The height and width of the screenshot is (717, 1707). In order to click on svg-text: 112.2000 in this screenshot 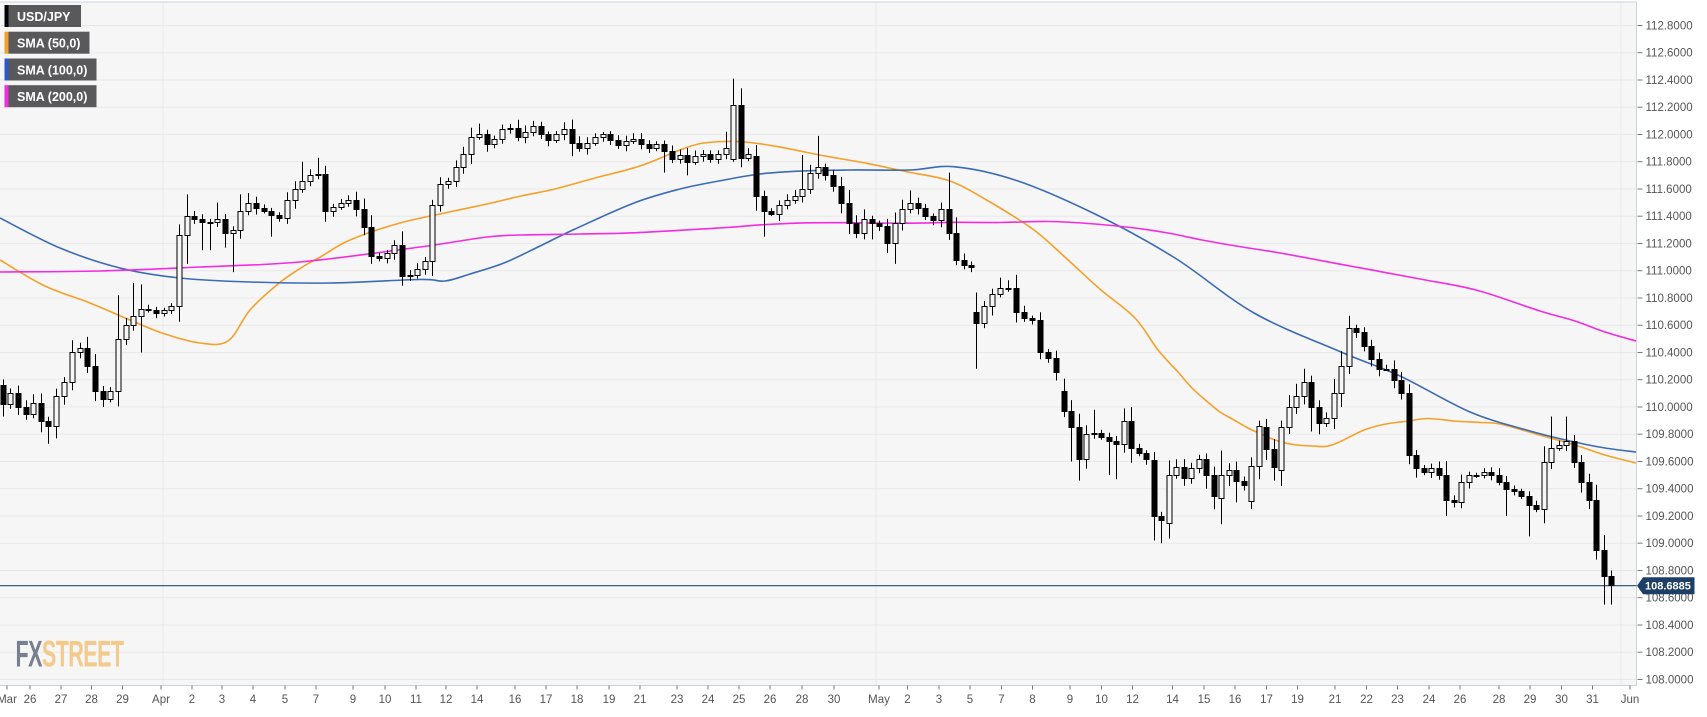, I will do `click(1669, 108)`.